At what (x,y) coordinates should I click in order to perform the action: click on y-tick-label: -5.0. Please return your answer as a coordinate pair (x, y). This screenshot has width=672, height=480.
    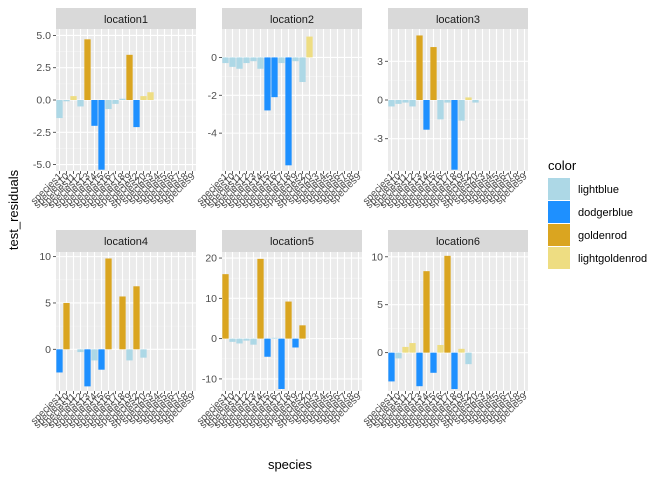
    Looking at the image, I should click on (42, 165).